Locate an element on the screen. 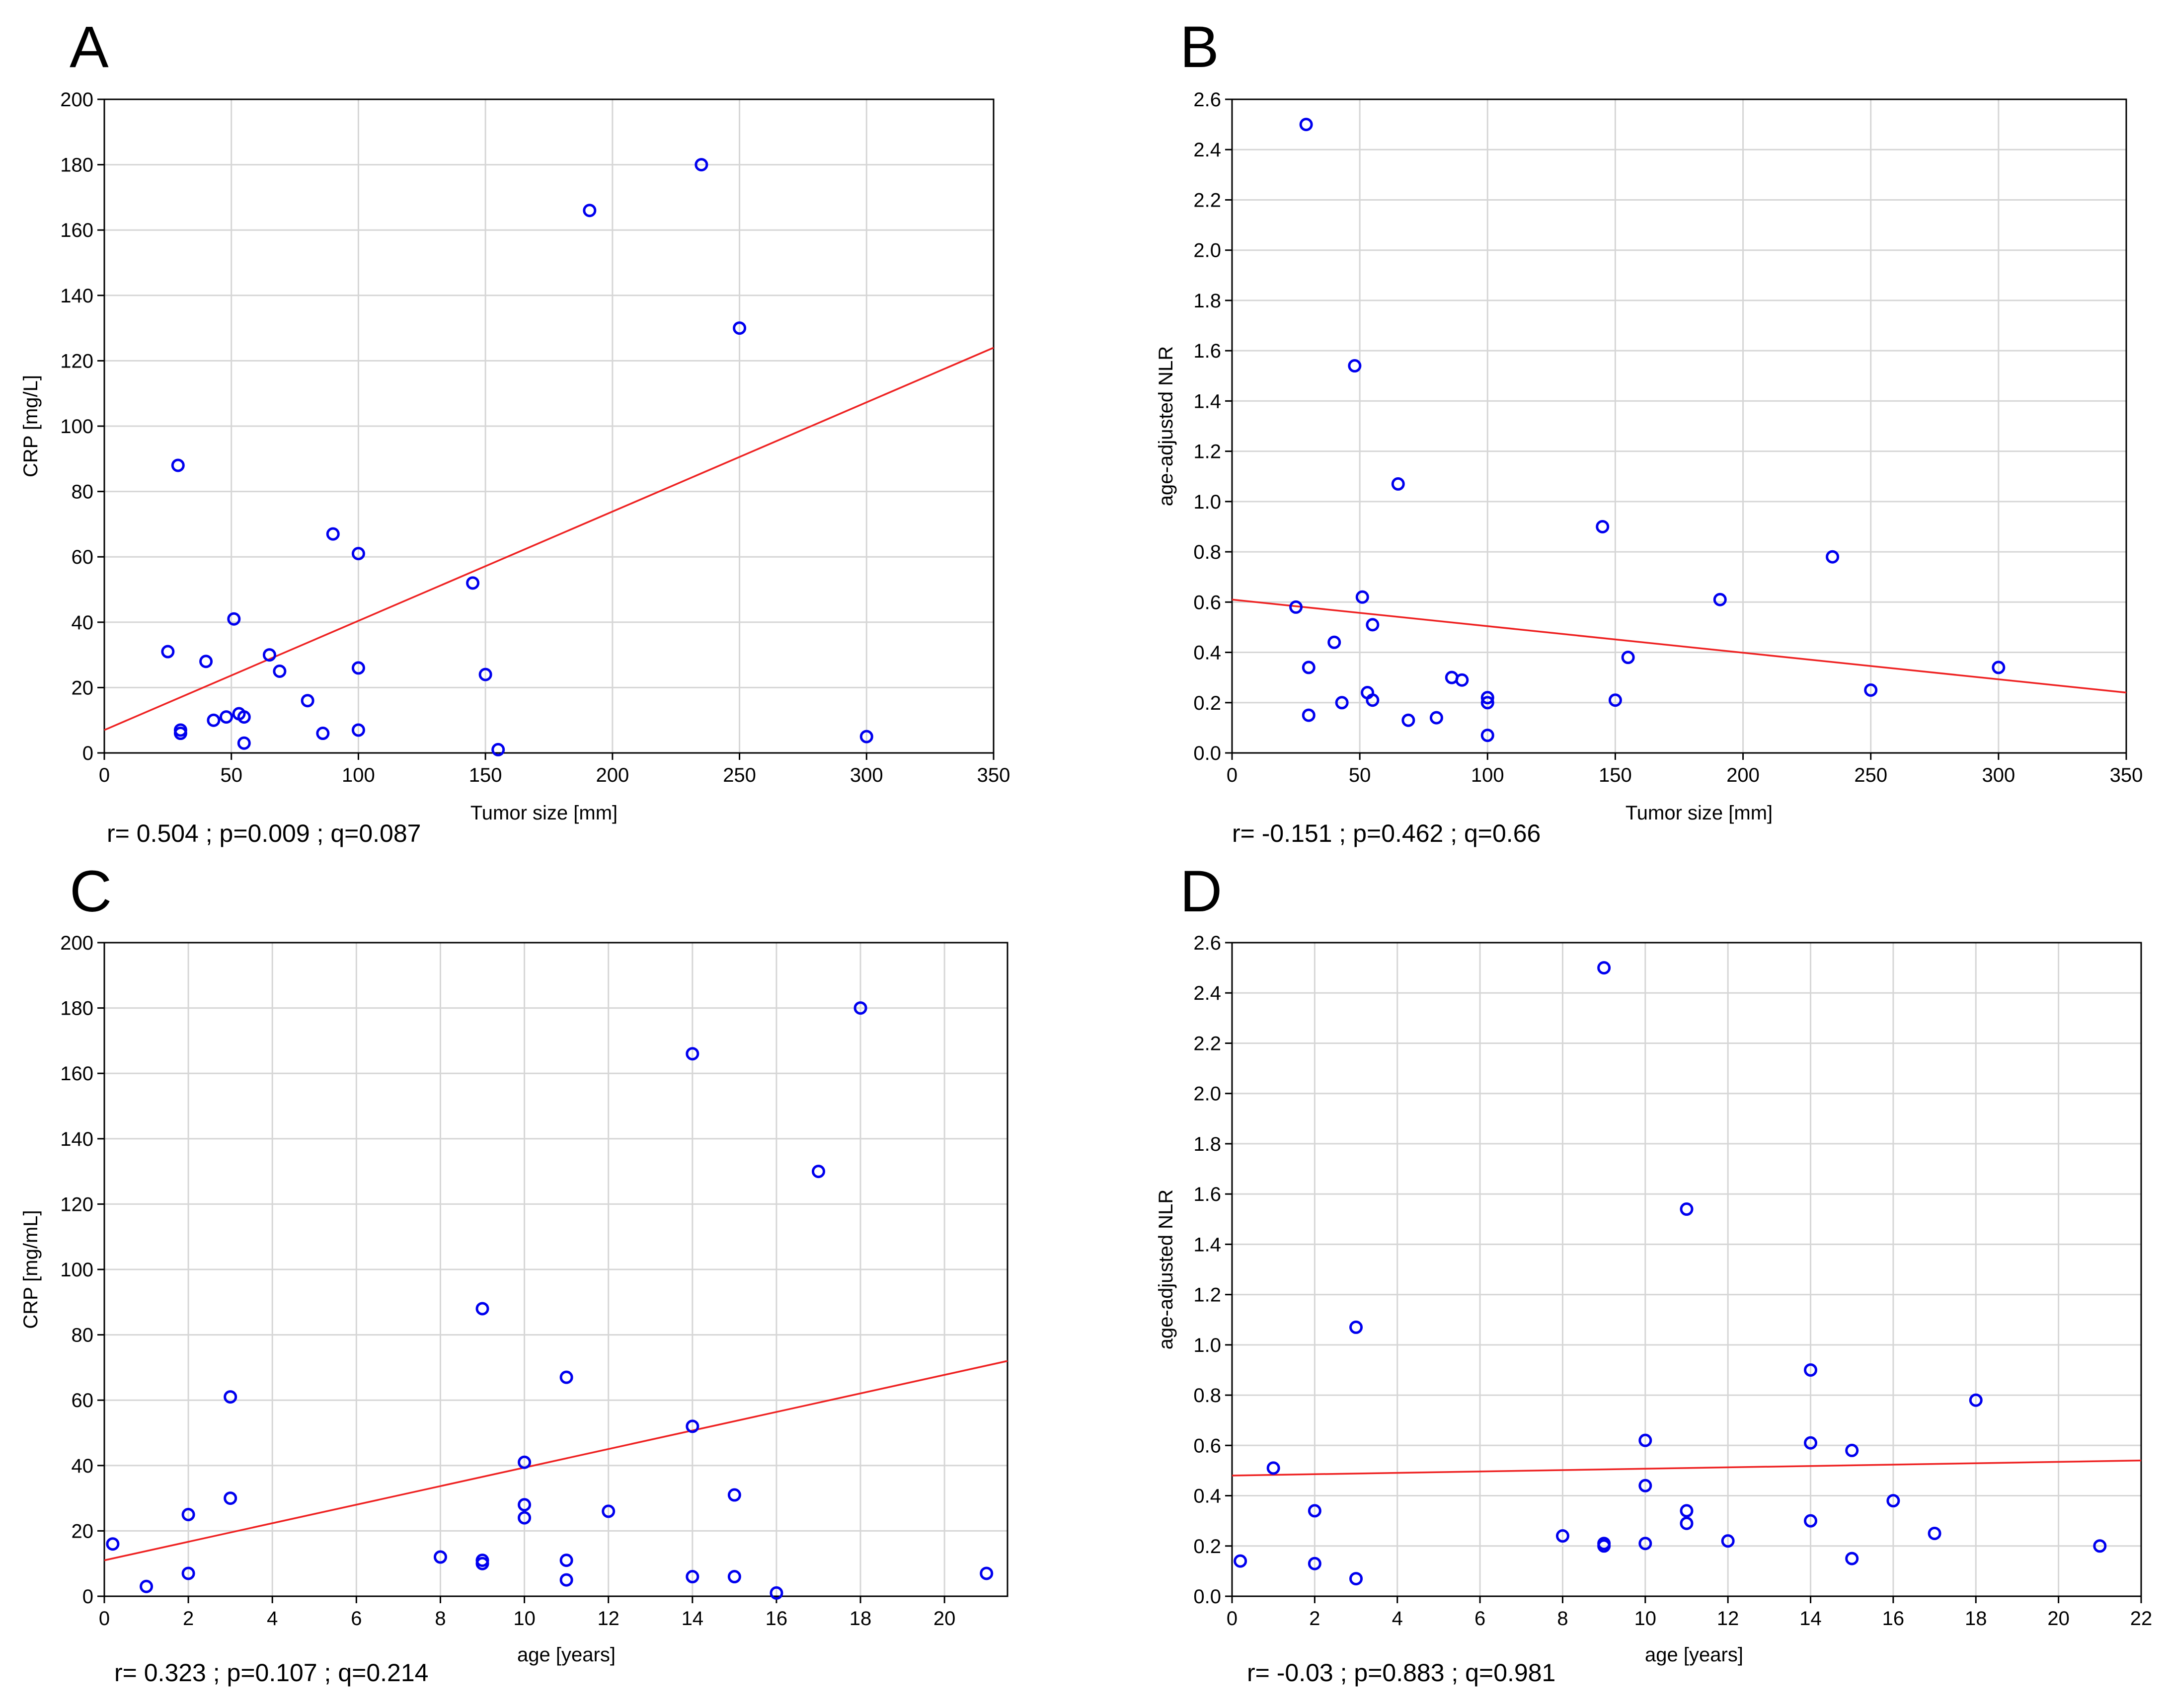  x-tick-label: 50 is located at coordinates (1360, 775).